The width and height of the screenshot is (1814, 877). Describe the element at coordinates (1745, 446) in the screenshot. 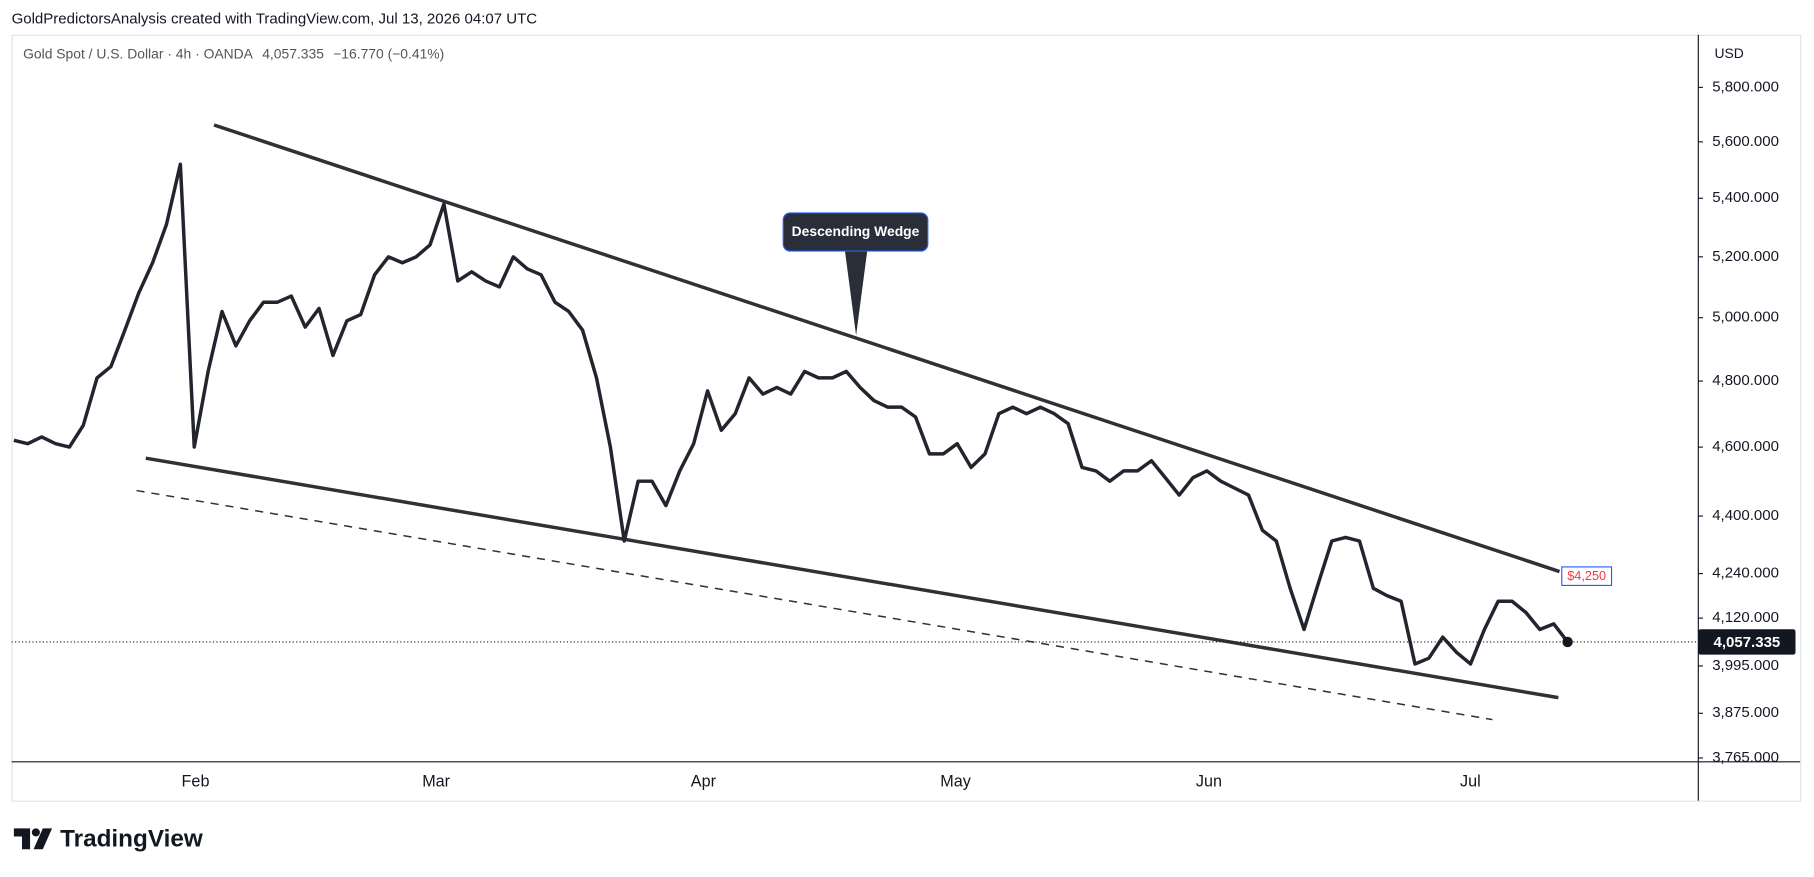

I see `y-tick-label: 4,600.000` at that location.